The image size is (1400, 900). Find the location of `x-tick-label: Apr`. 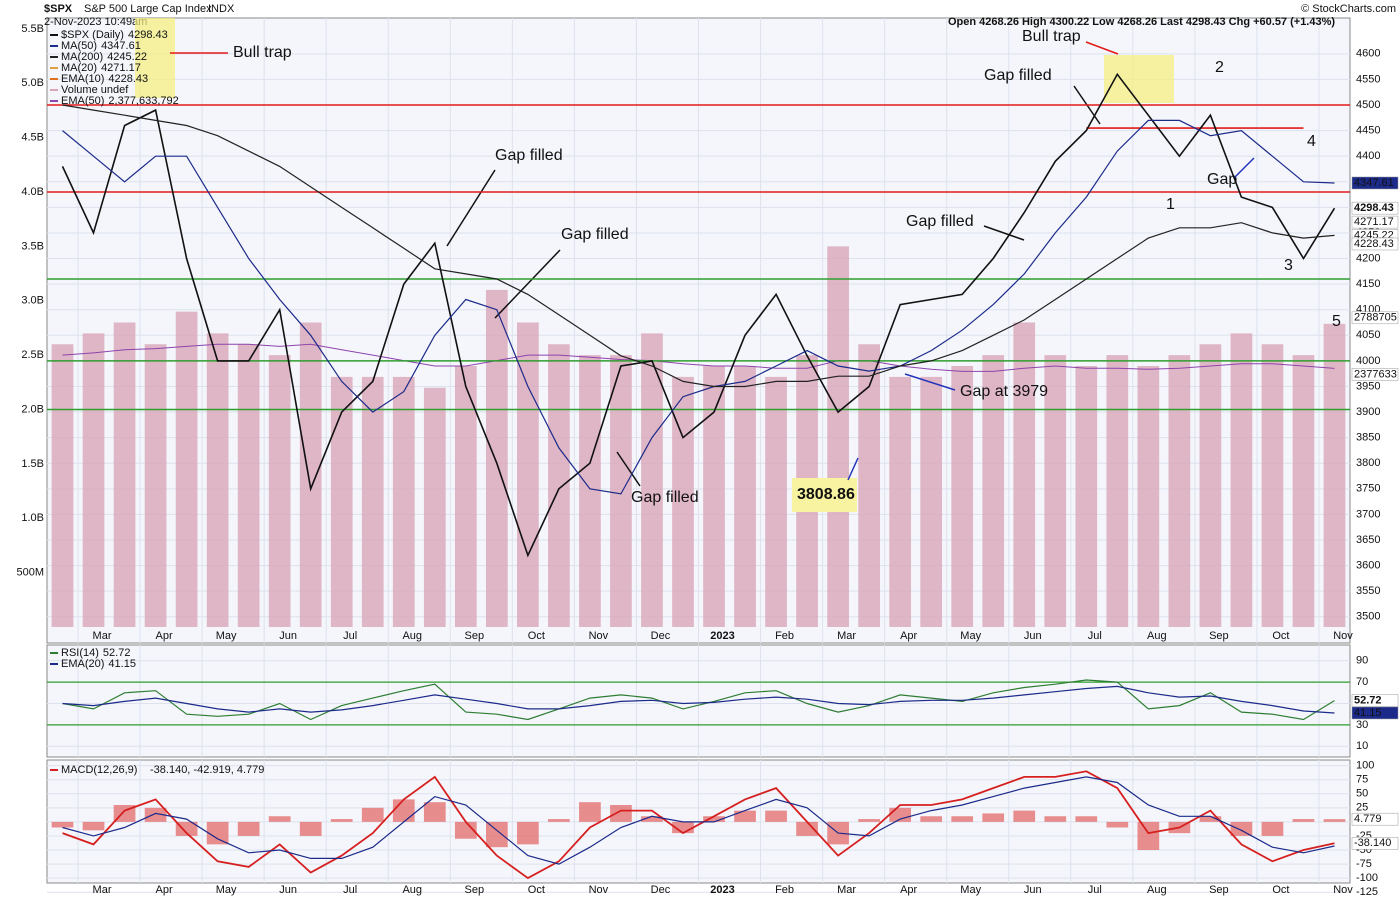

x-tick-label: Apr is located at coordinates (164, 890).